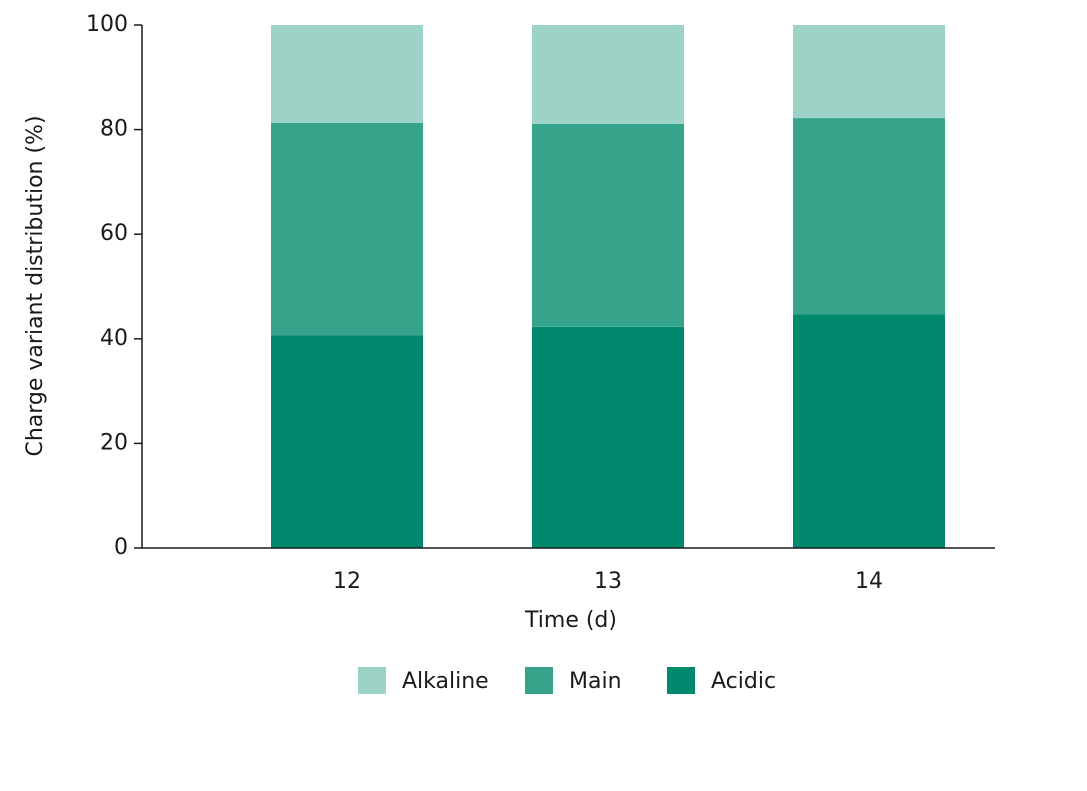 The width and height of the screenshot is (1087, 791). What do you see at coordinates (347, 581) in the screenshot?
I see `x-tick-label: 12` at bounding box center [347, 581].